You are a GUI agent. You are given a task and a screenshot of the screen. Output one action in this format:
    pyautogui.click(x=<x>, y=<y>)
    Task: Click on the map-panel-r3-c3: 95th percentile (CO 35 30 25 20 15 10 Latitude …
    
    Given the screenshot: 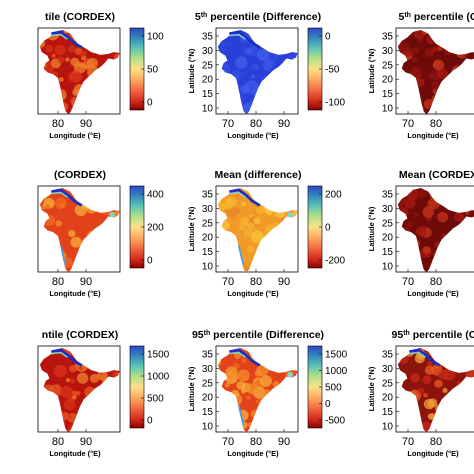 What is the action you would take?
    pyautogui.click(x=420, y=393)
    